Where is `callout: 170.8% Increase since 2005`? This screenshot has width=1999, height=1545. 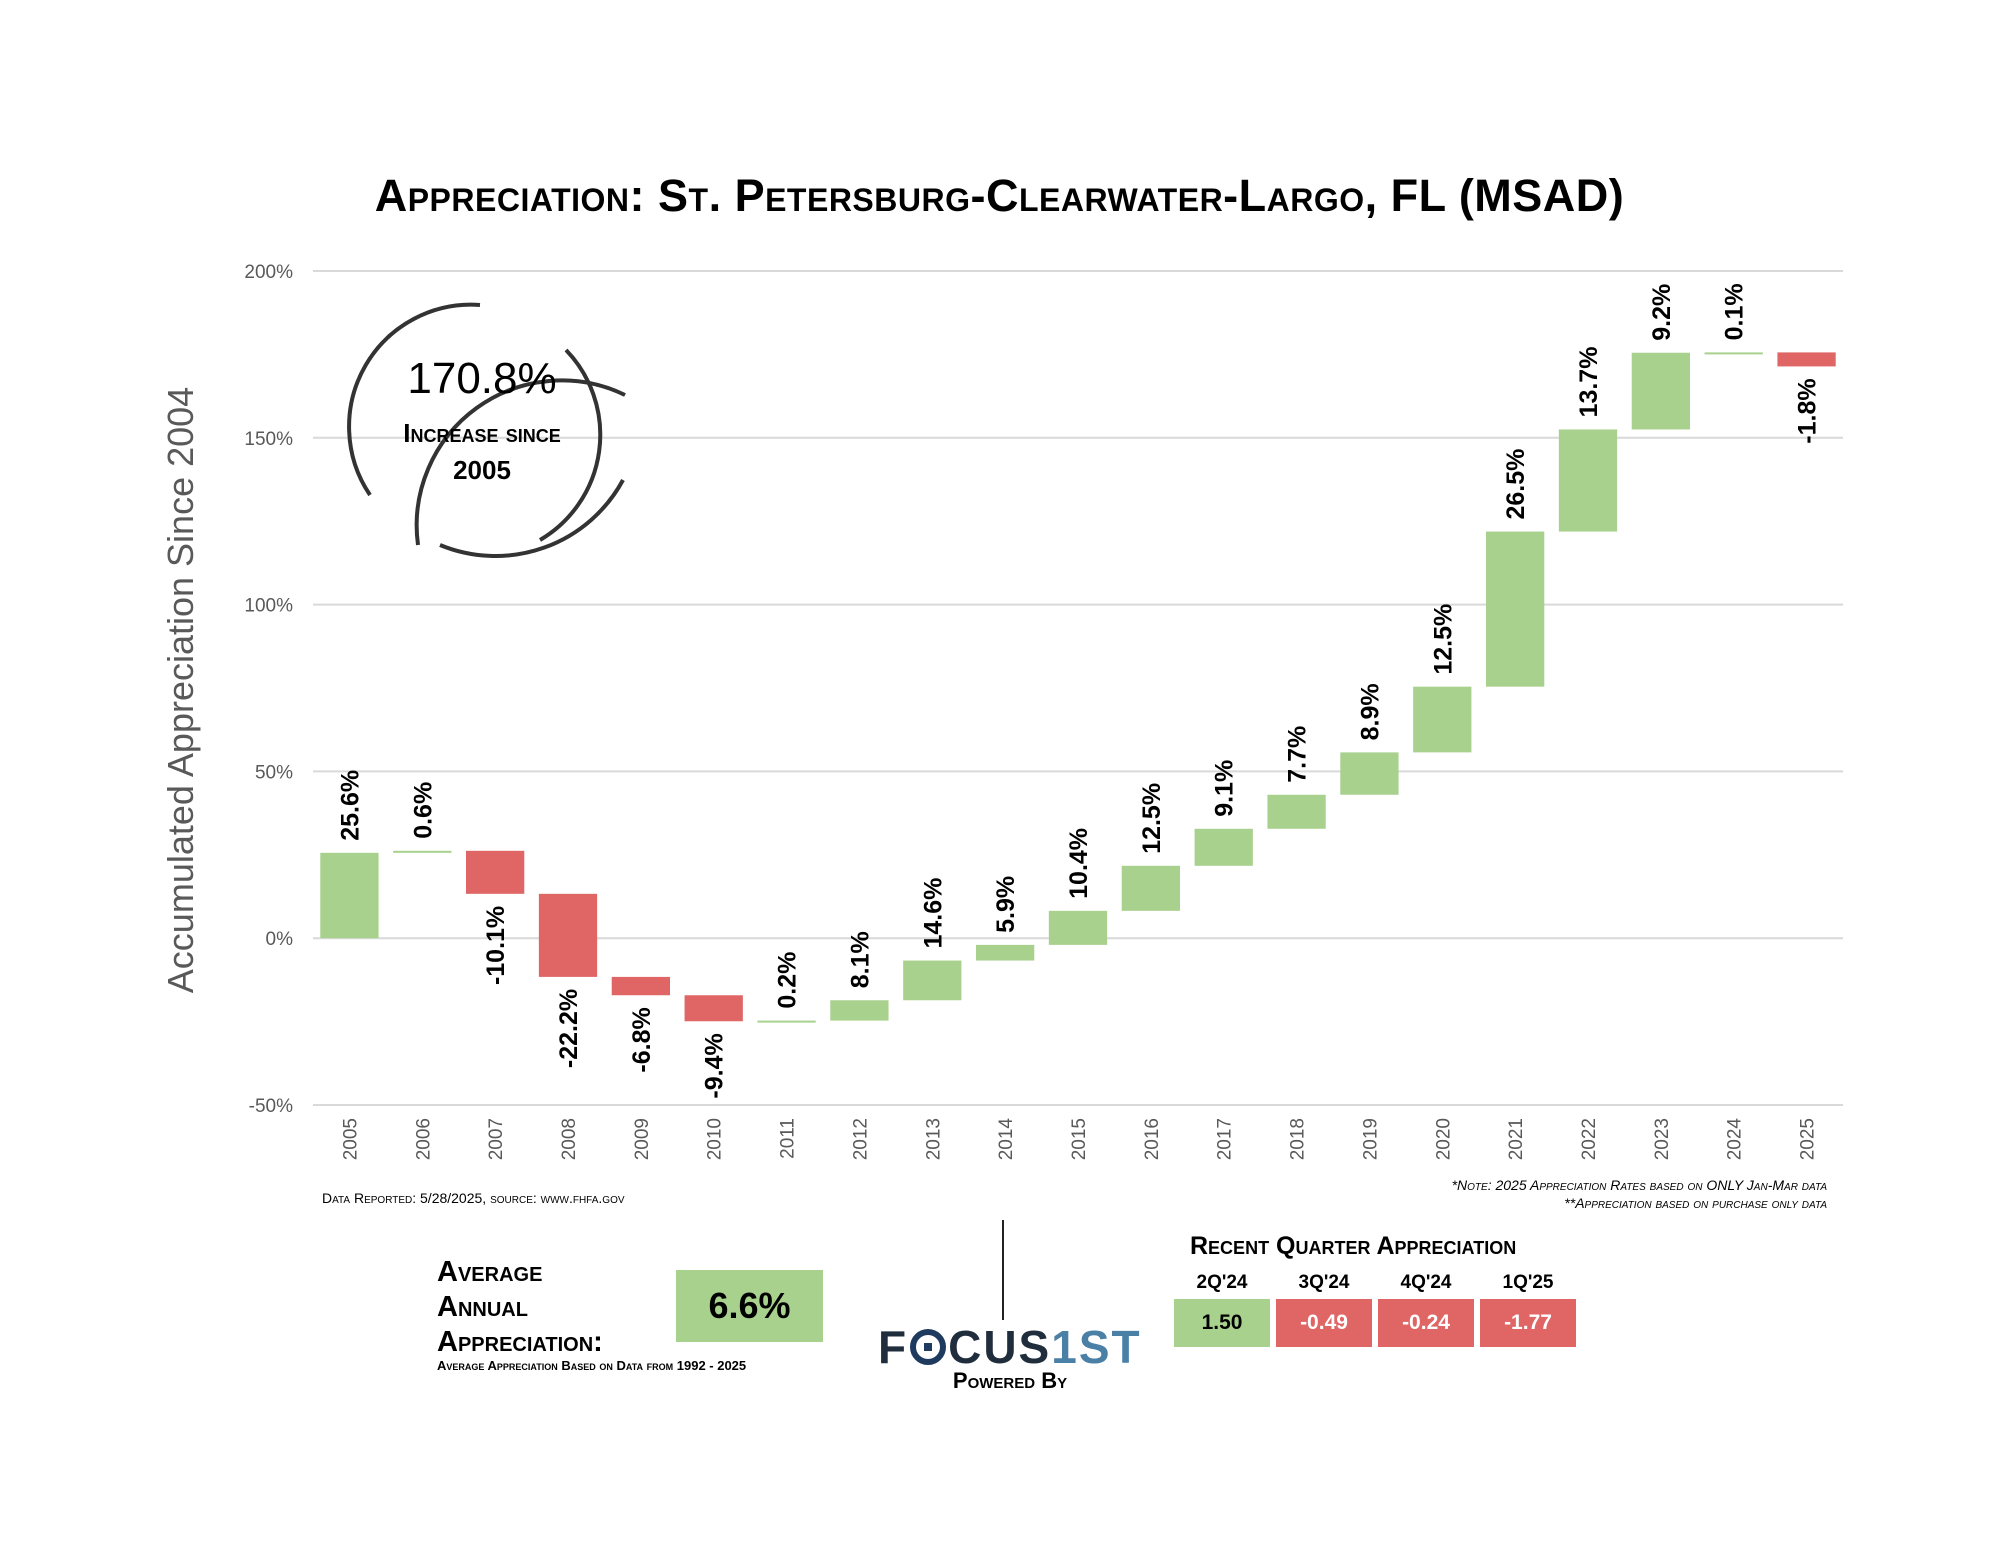
callout: 170.8% Increase since 2005 is located at coordinates (482, 420).